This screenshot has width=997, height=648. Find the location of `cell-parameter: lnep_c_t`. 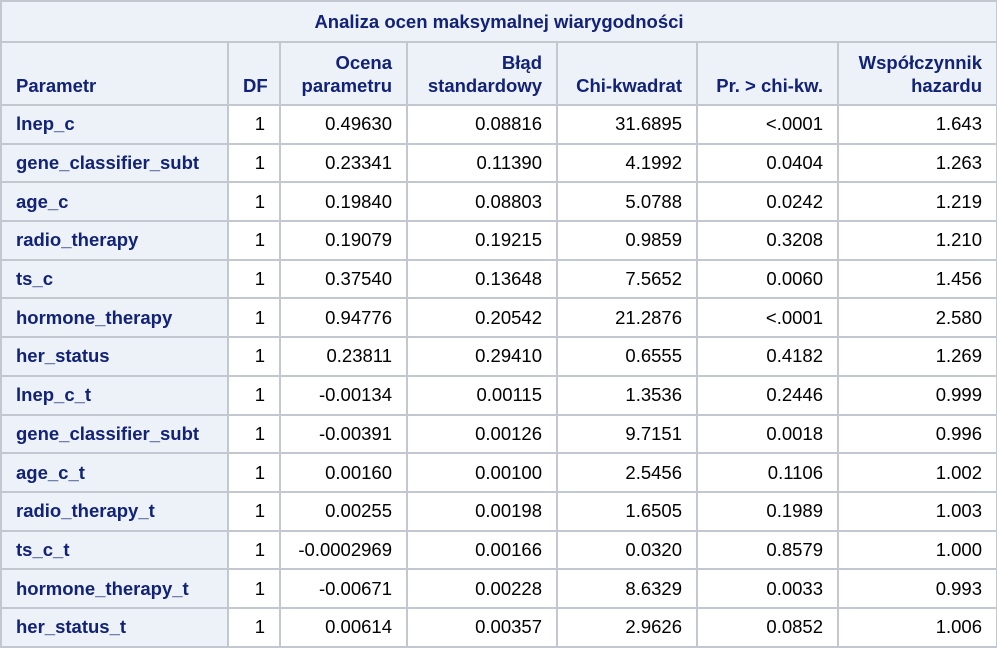

cell-parameter: lnep_c_t is located at coordinates (114, 395).